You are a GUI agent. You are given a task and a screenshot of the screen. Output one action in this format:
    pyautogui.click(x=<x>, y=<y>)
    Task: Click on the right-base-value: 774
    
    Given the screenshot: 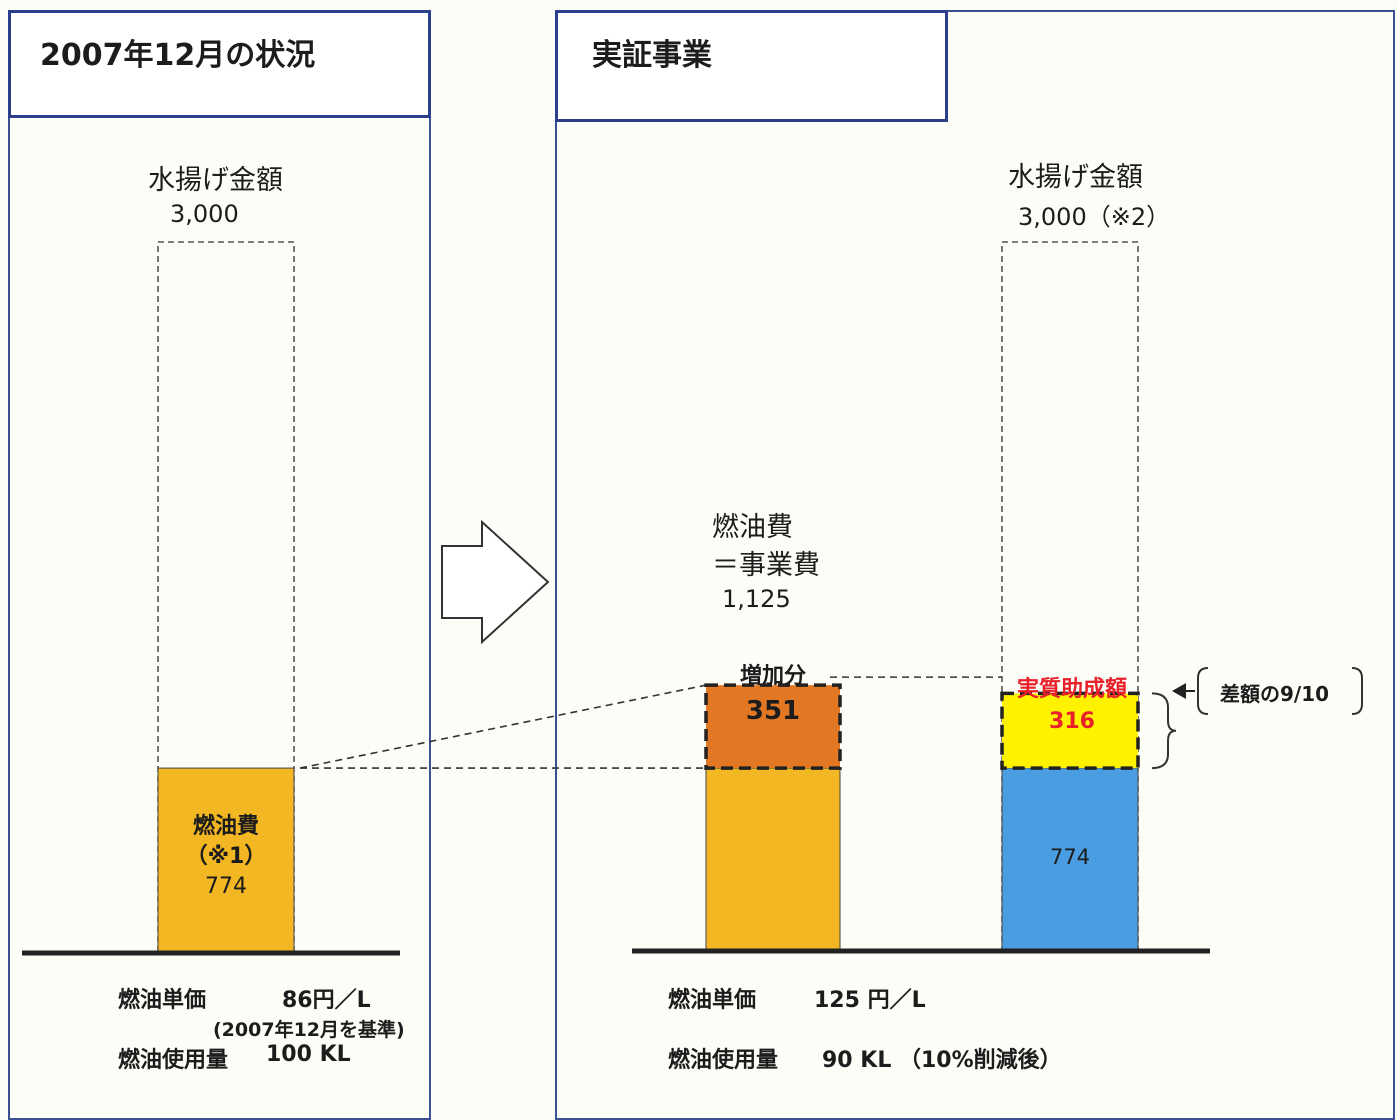 What is the action you would take?
    pyautogui.click(x=1070, y=857)
    